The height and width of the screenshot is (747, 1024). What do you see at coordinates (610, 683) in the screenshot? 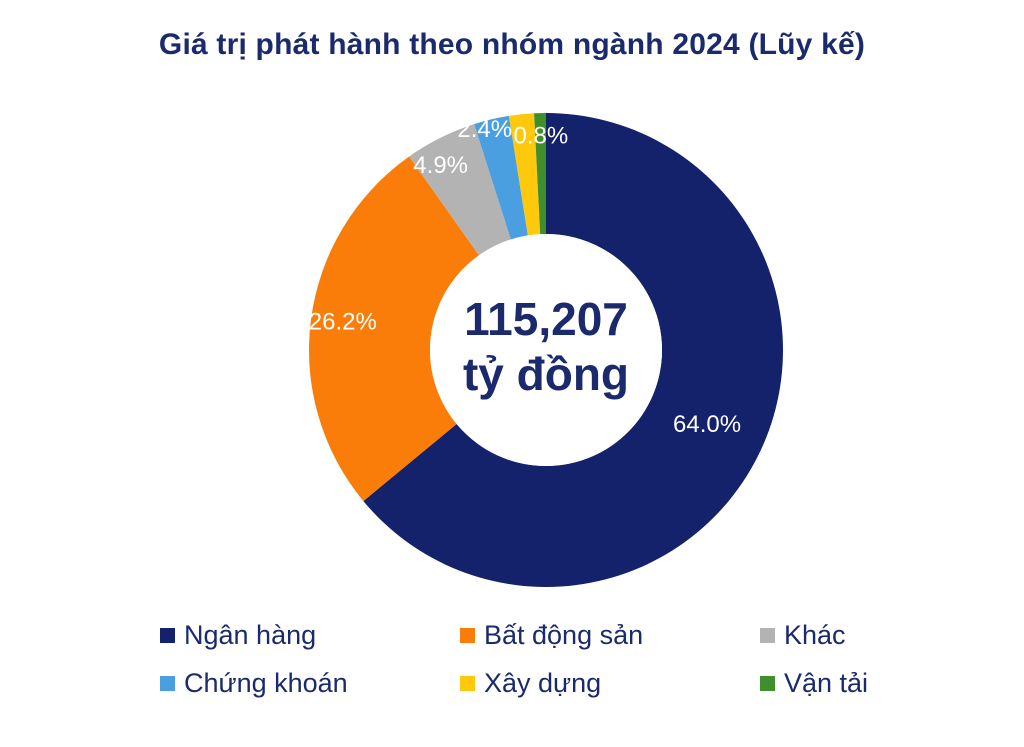
I see `legend-item-xay-dung: Xây dựng` at bounding box center [610, 683].